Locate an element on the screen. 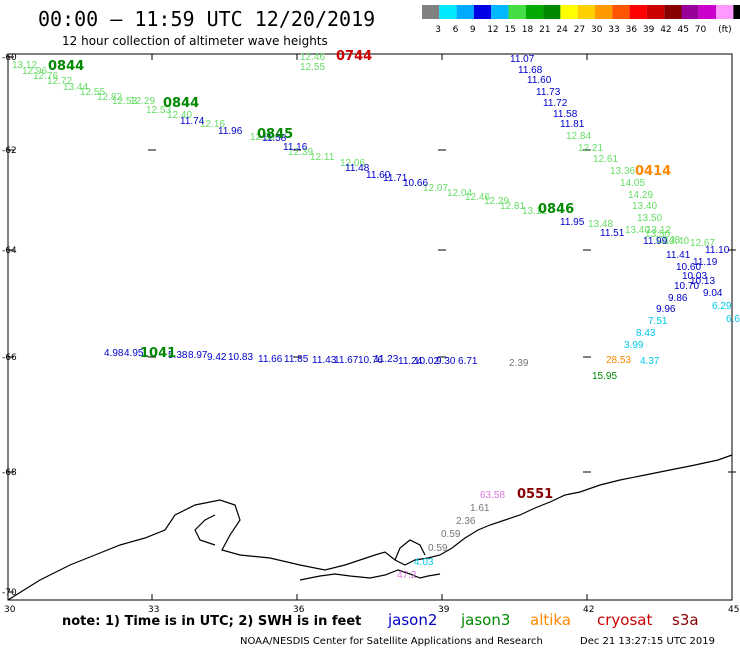 This screenshot has height=650, width=740. scale-label: 27 is located at coordinates (579, 30).